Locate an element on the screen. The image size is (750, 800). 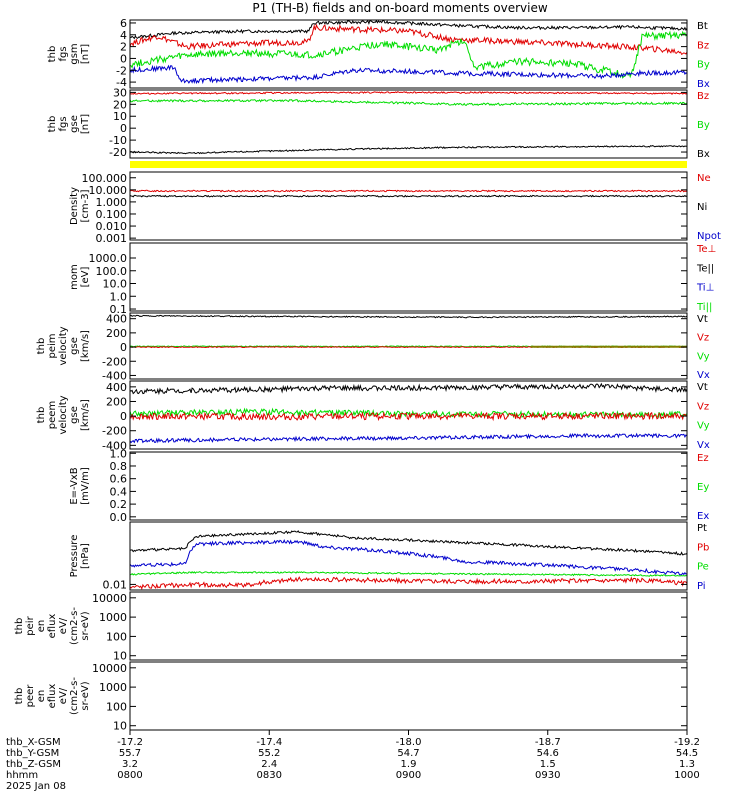
y-tick-label: -2 is located at coordinates (121, 70).